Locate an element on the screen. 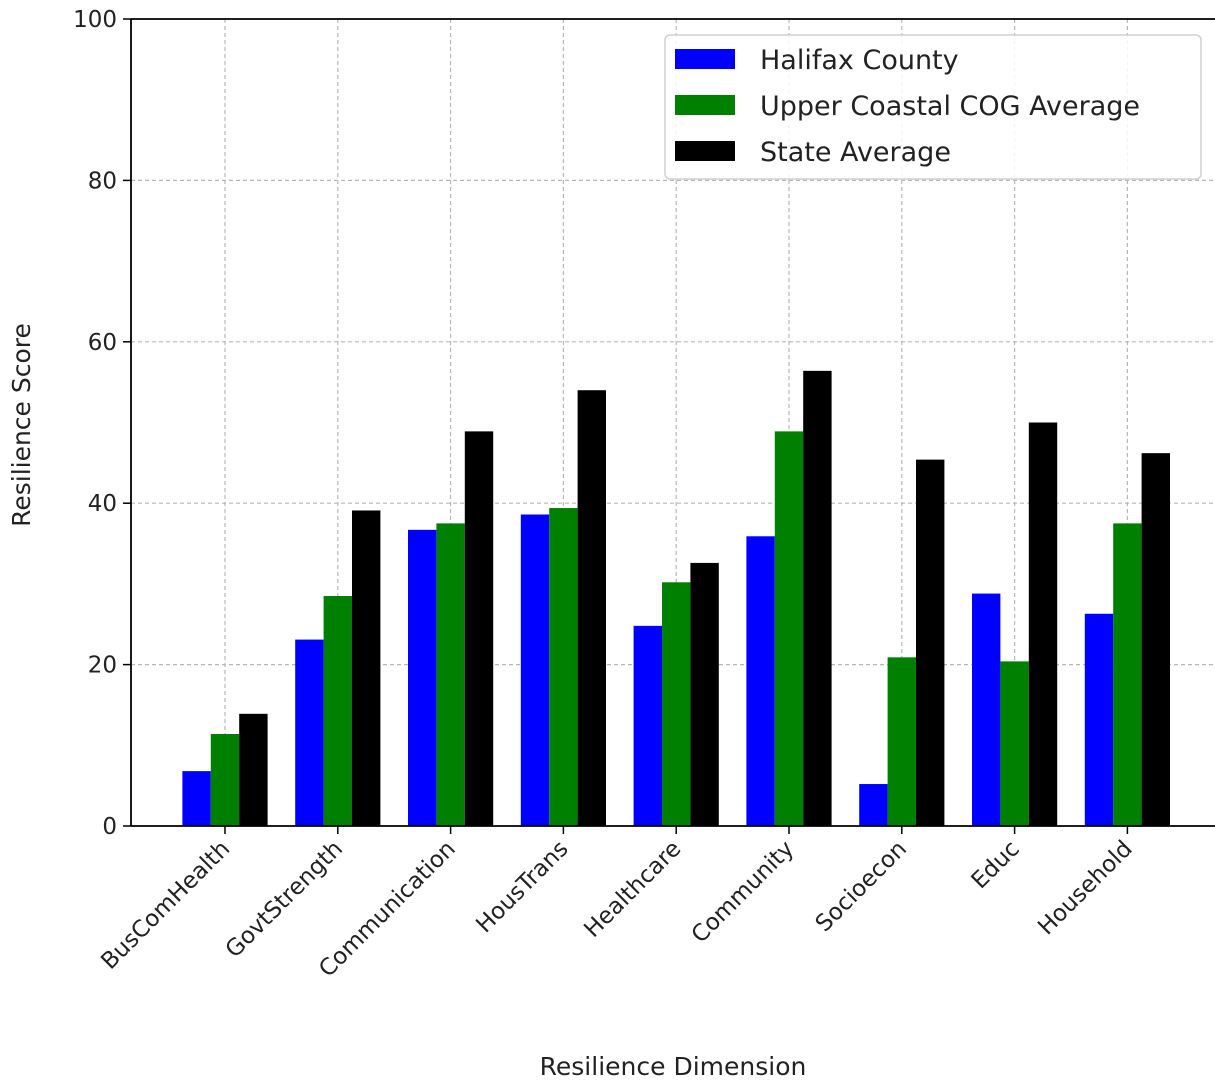  x-tick-label: Educ is located at coordinates (996, 865).